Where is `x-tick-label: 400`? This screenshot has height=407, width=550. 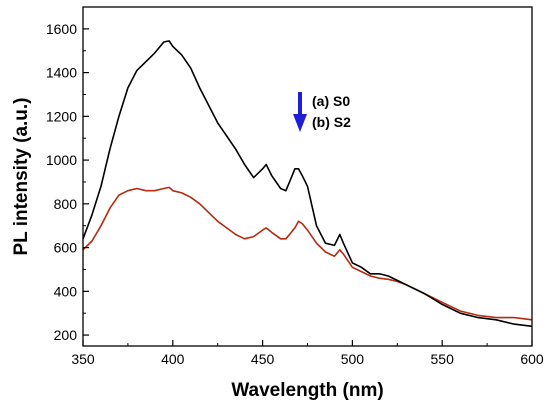 x-tick-label: 400 is located at coordinates (173, 359).